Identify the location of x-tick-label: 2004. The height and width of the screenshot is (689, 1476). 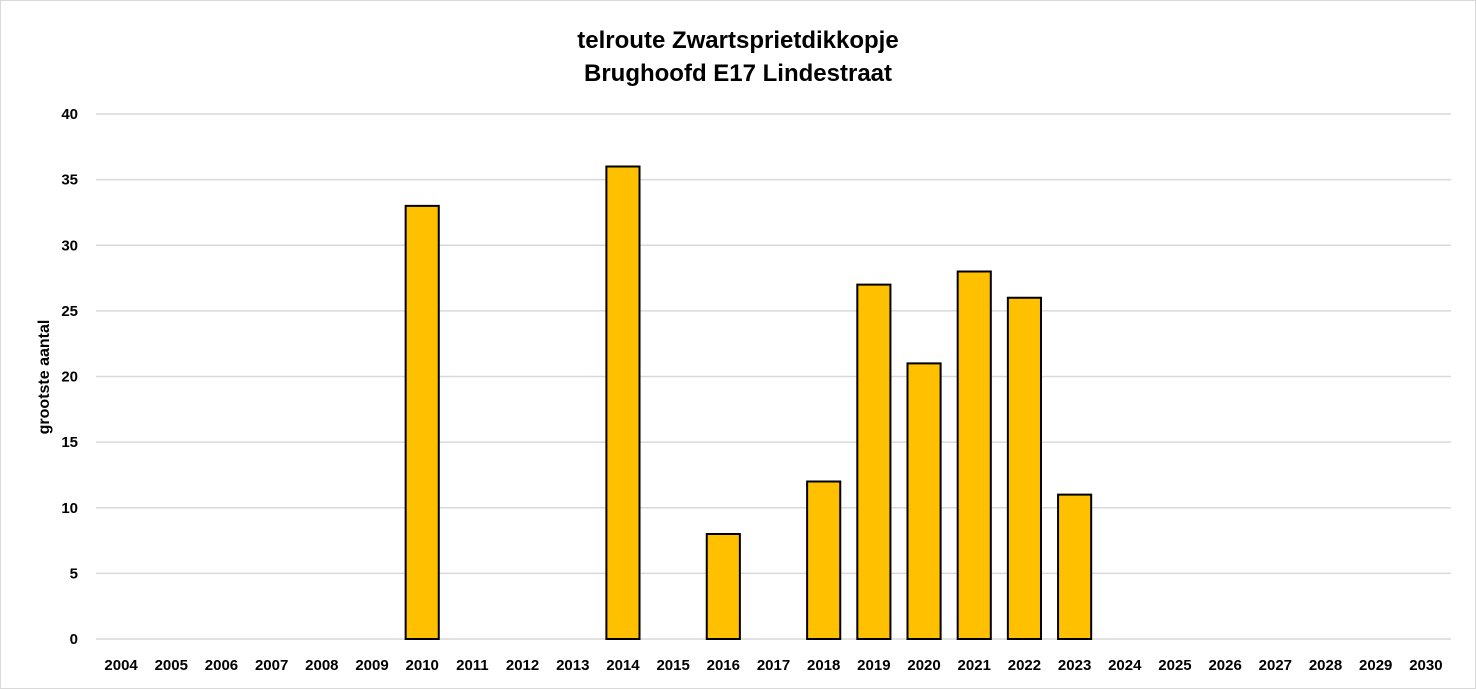
(121, 665).